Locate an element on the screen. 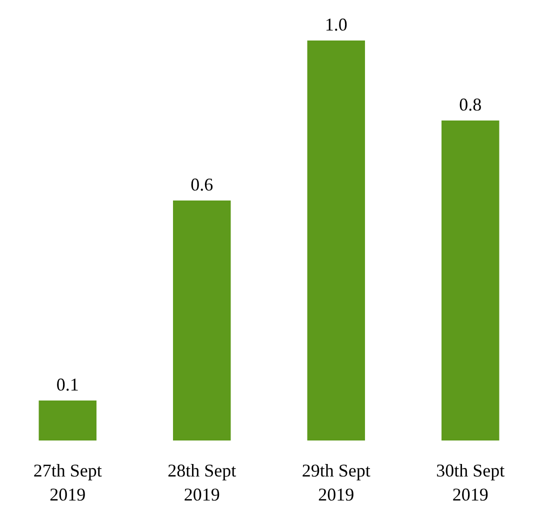  data-label: 0.8 is located at coordinates (470, 104).